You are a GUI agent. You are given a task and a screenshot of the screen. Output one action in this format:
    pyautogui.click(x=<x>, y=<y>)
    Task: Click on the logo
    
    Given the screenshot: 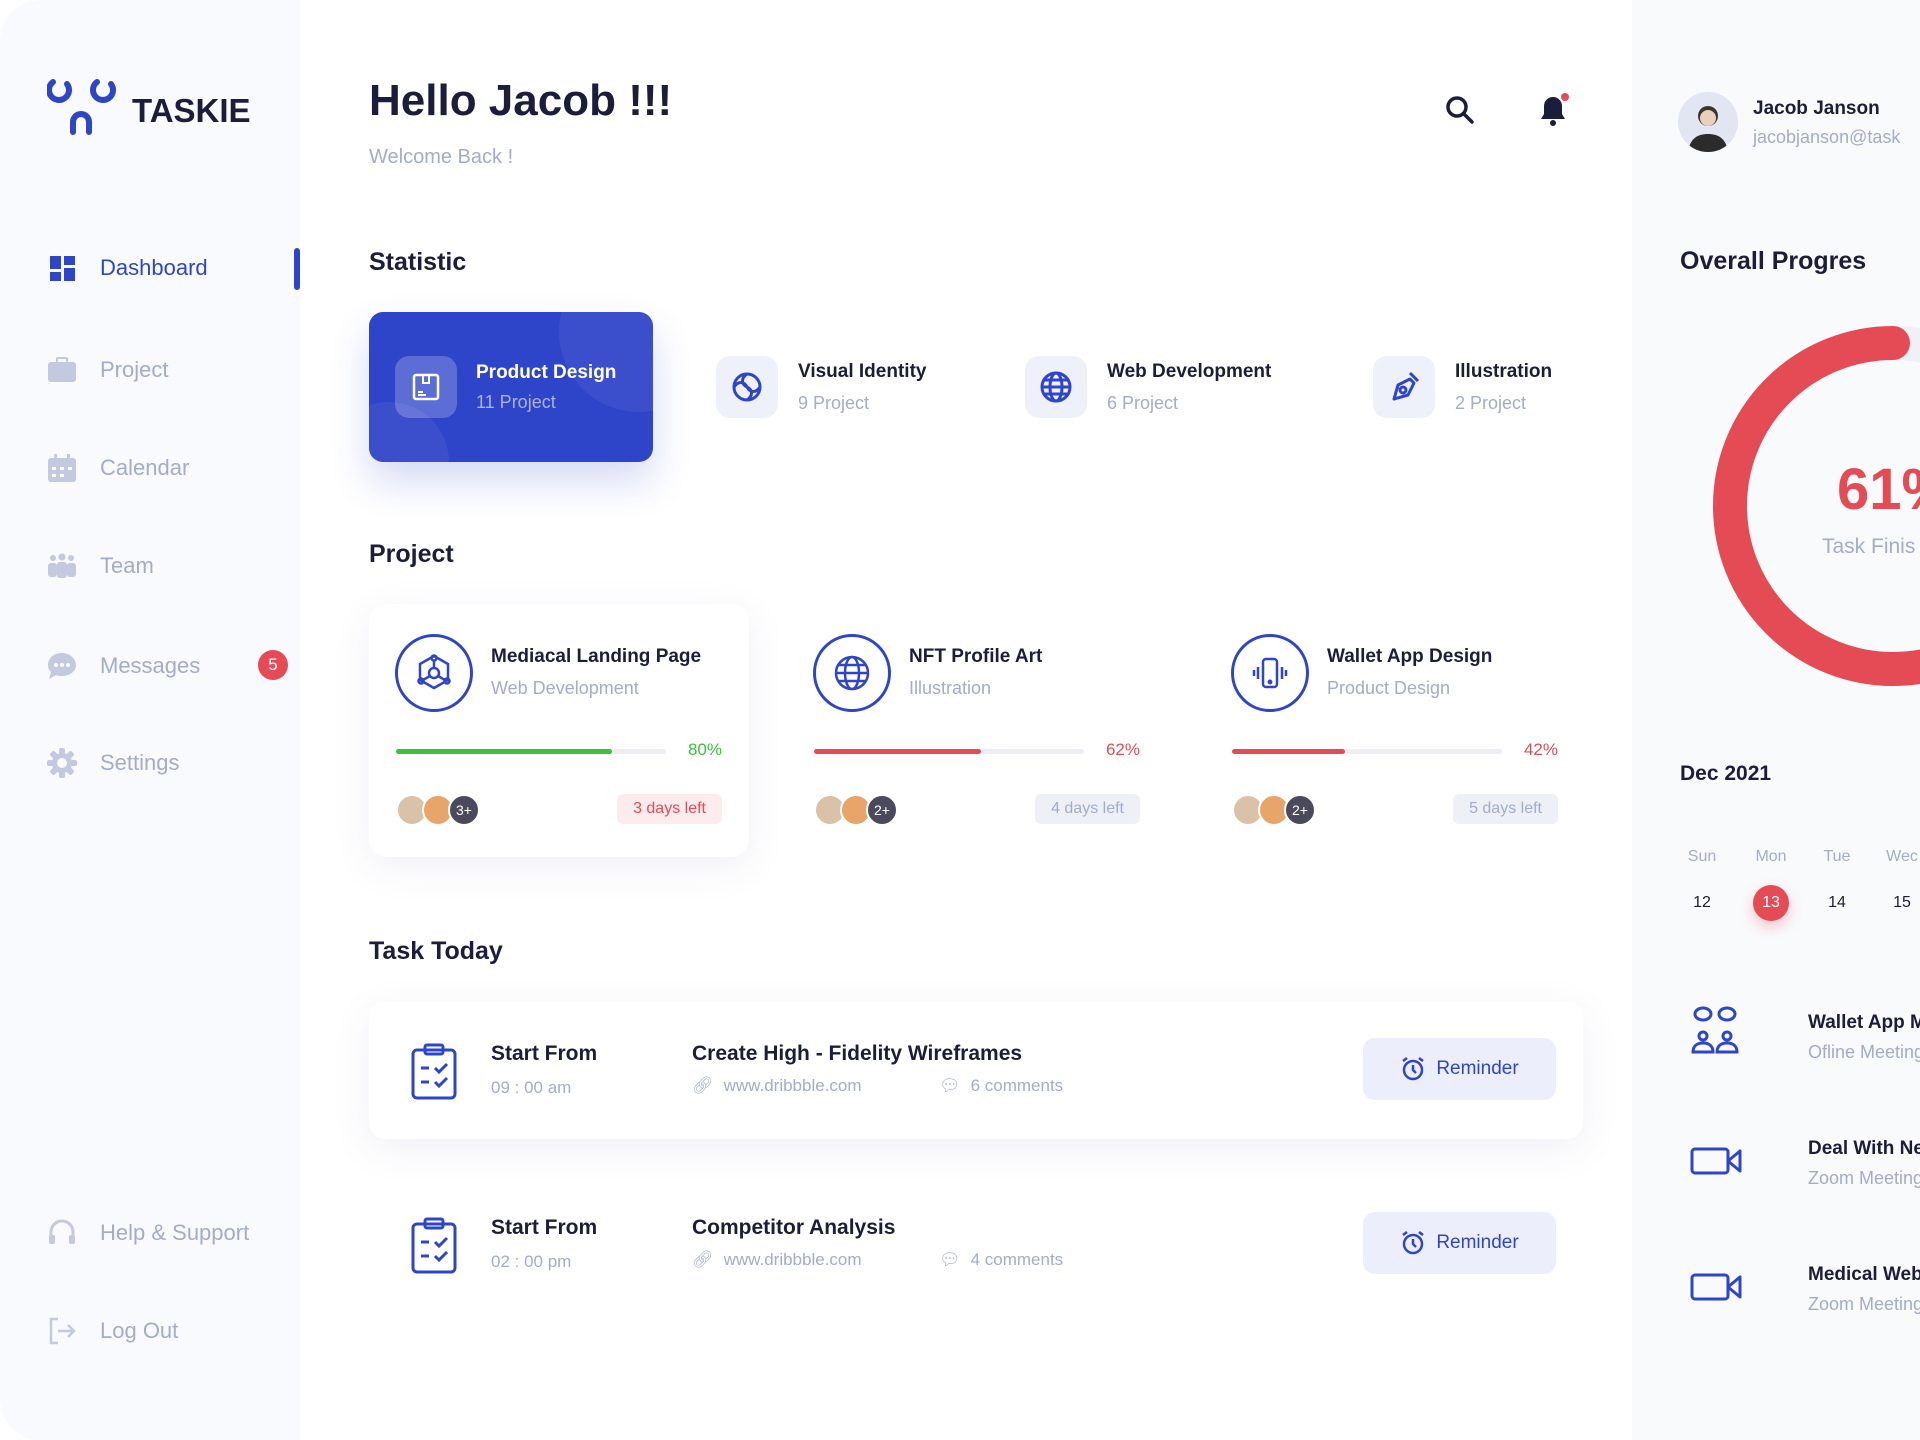 What is the action you would take?
    pyautogui.click(x=82, y=108)
    